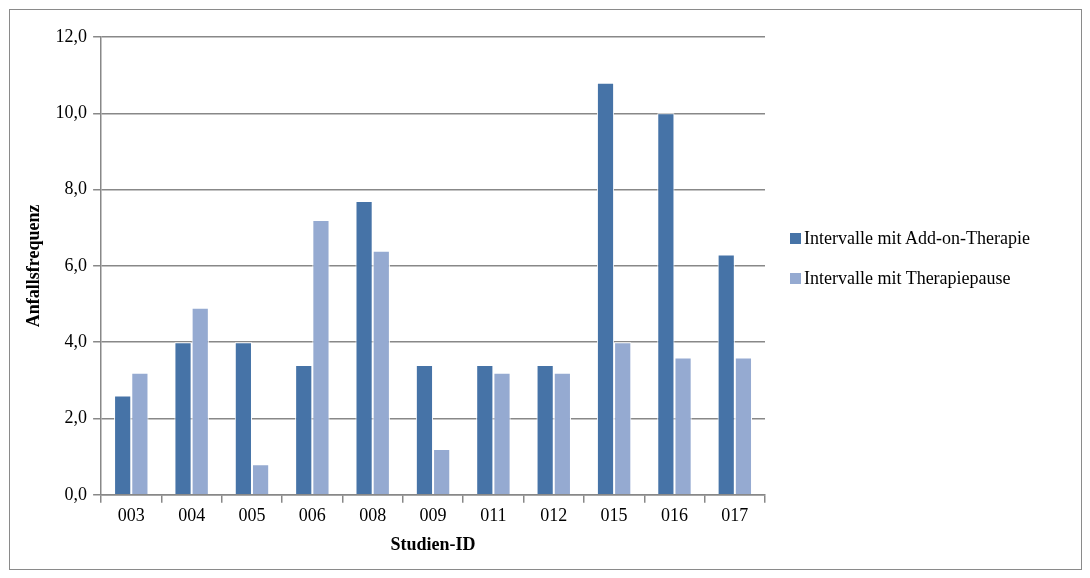 The height and width of the screenshot is (578, 1090). What do you see at coordinates (554, 515) in the screenshot?
I see `x-tick-label: 012` at bounding box center [554, 515].